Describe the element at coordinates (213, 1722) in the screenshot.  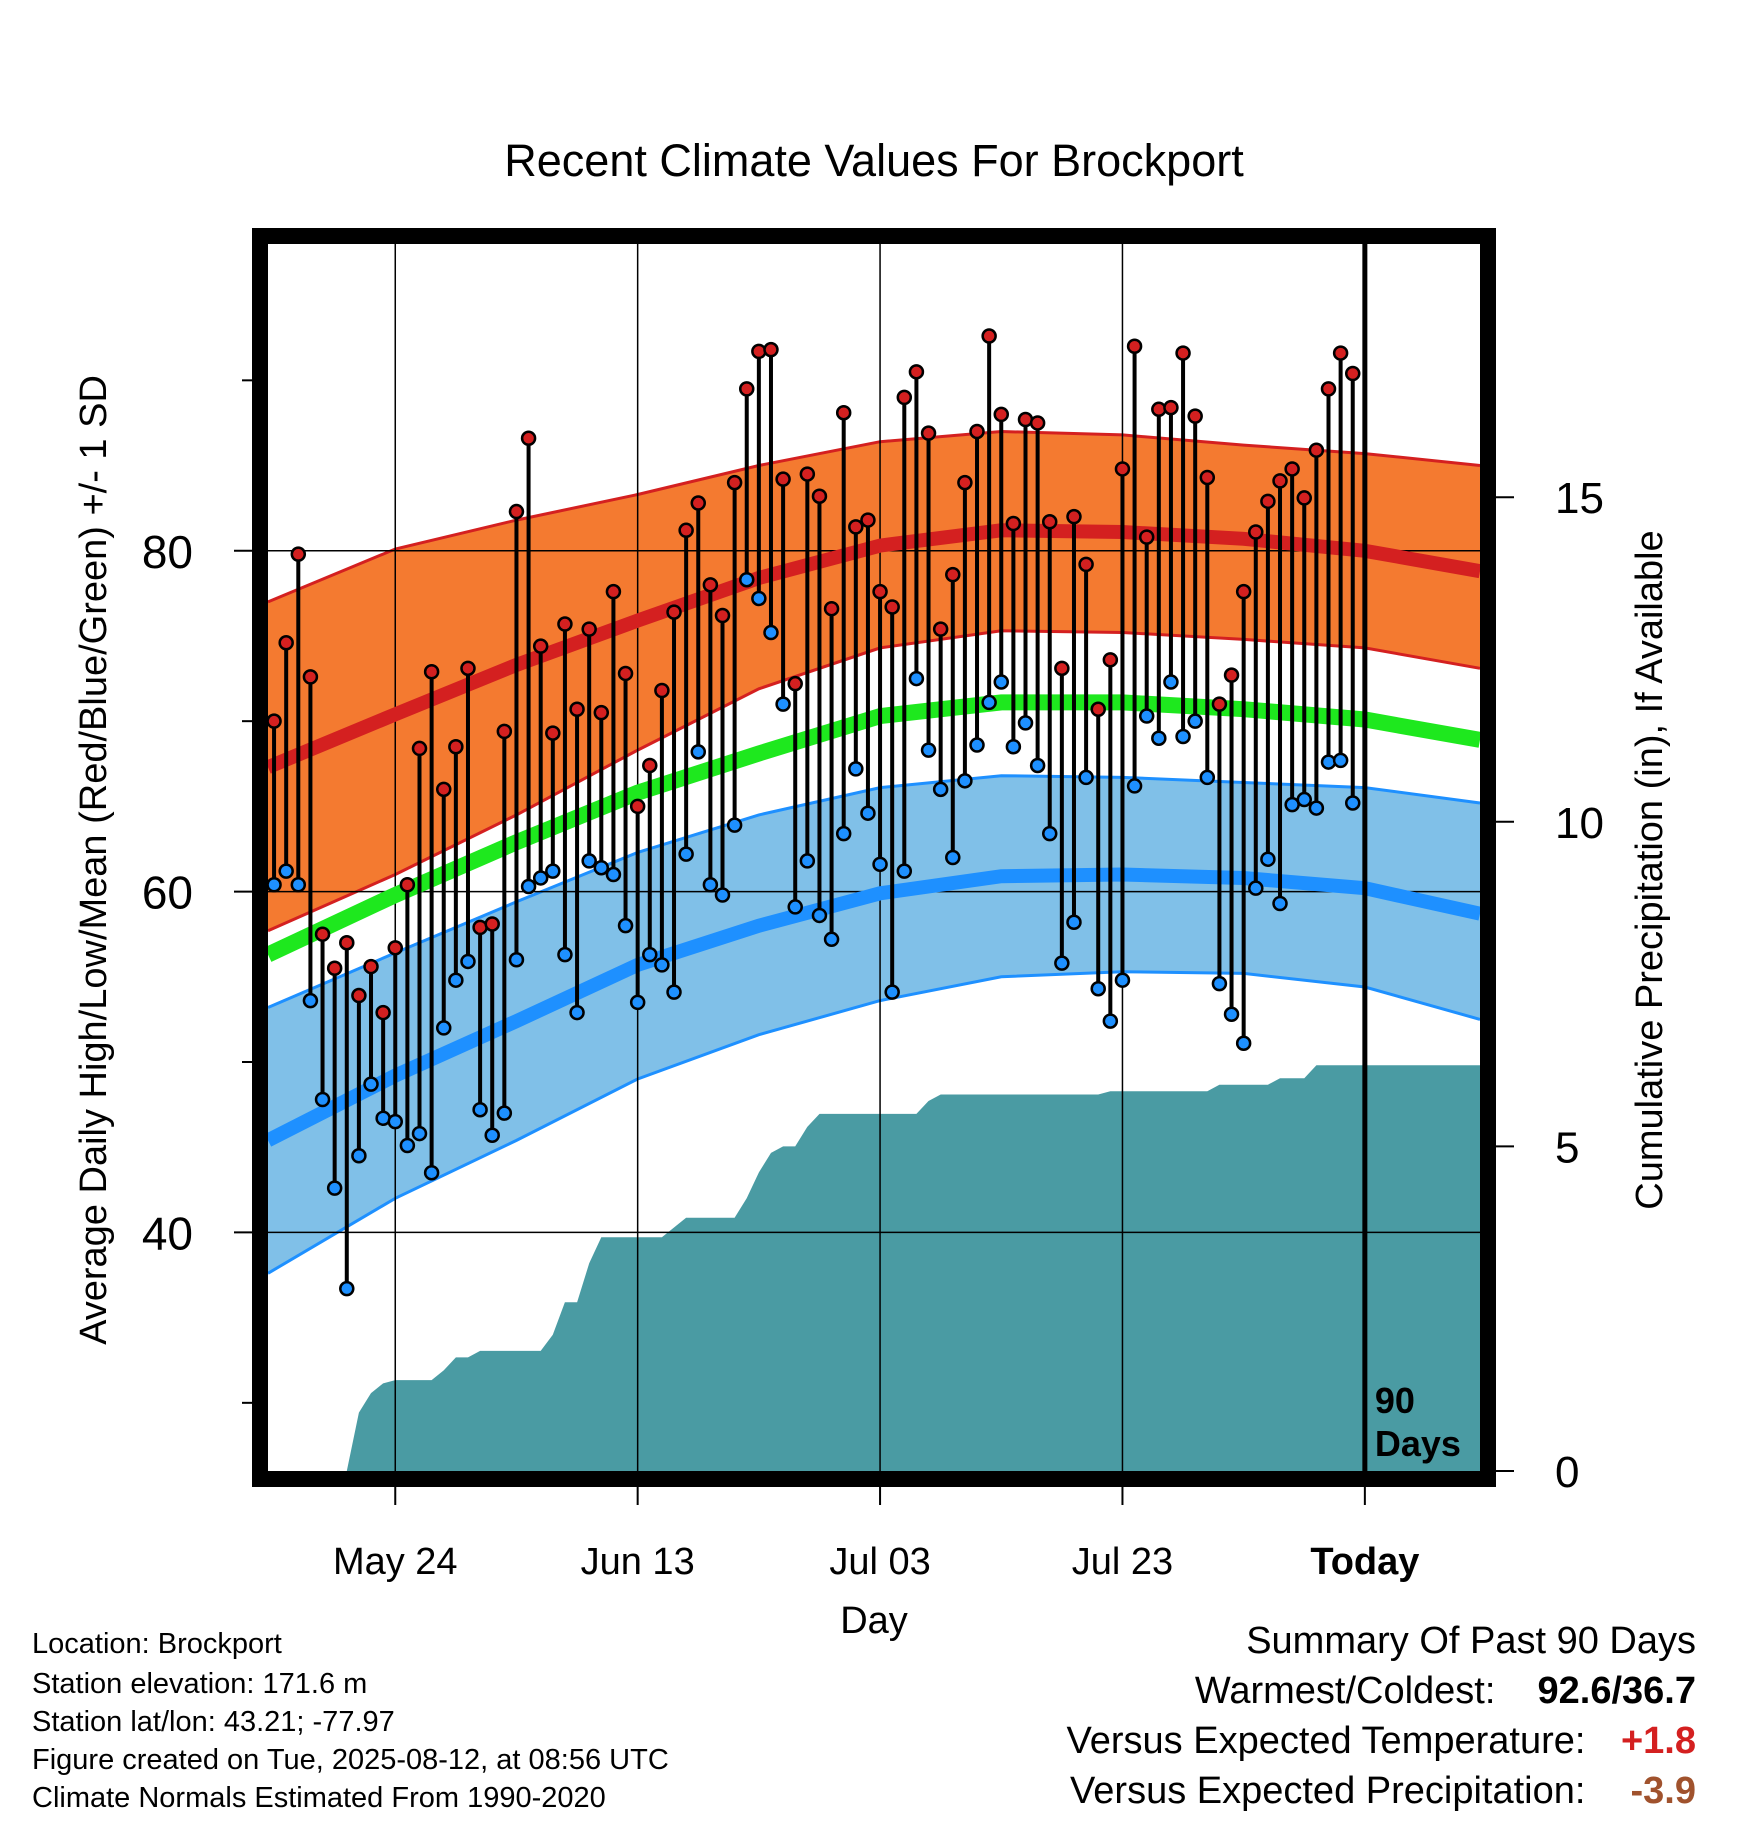
I see `info-latlon: Station lat/lon: 43.21; -77.97` at that location.